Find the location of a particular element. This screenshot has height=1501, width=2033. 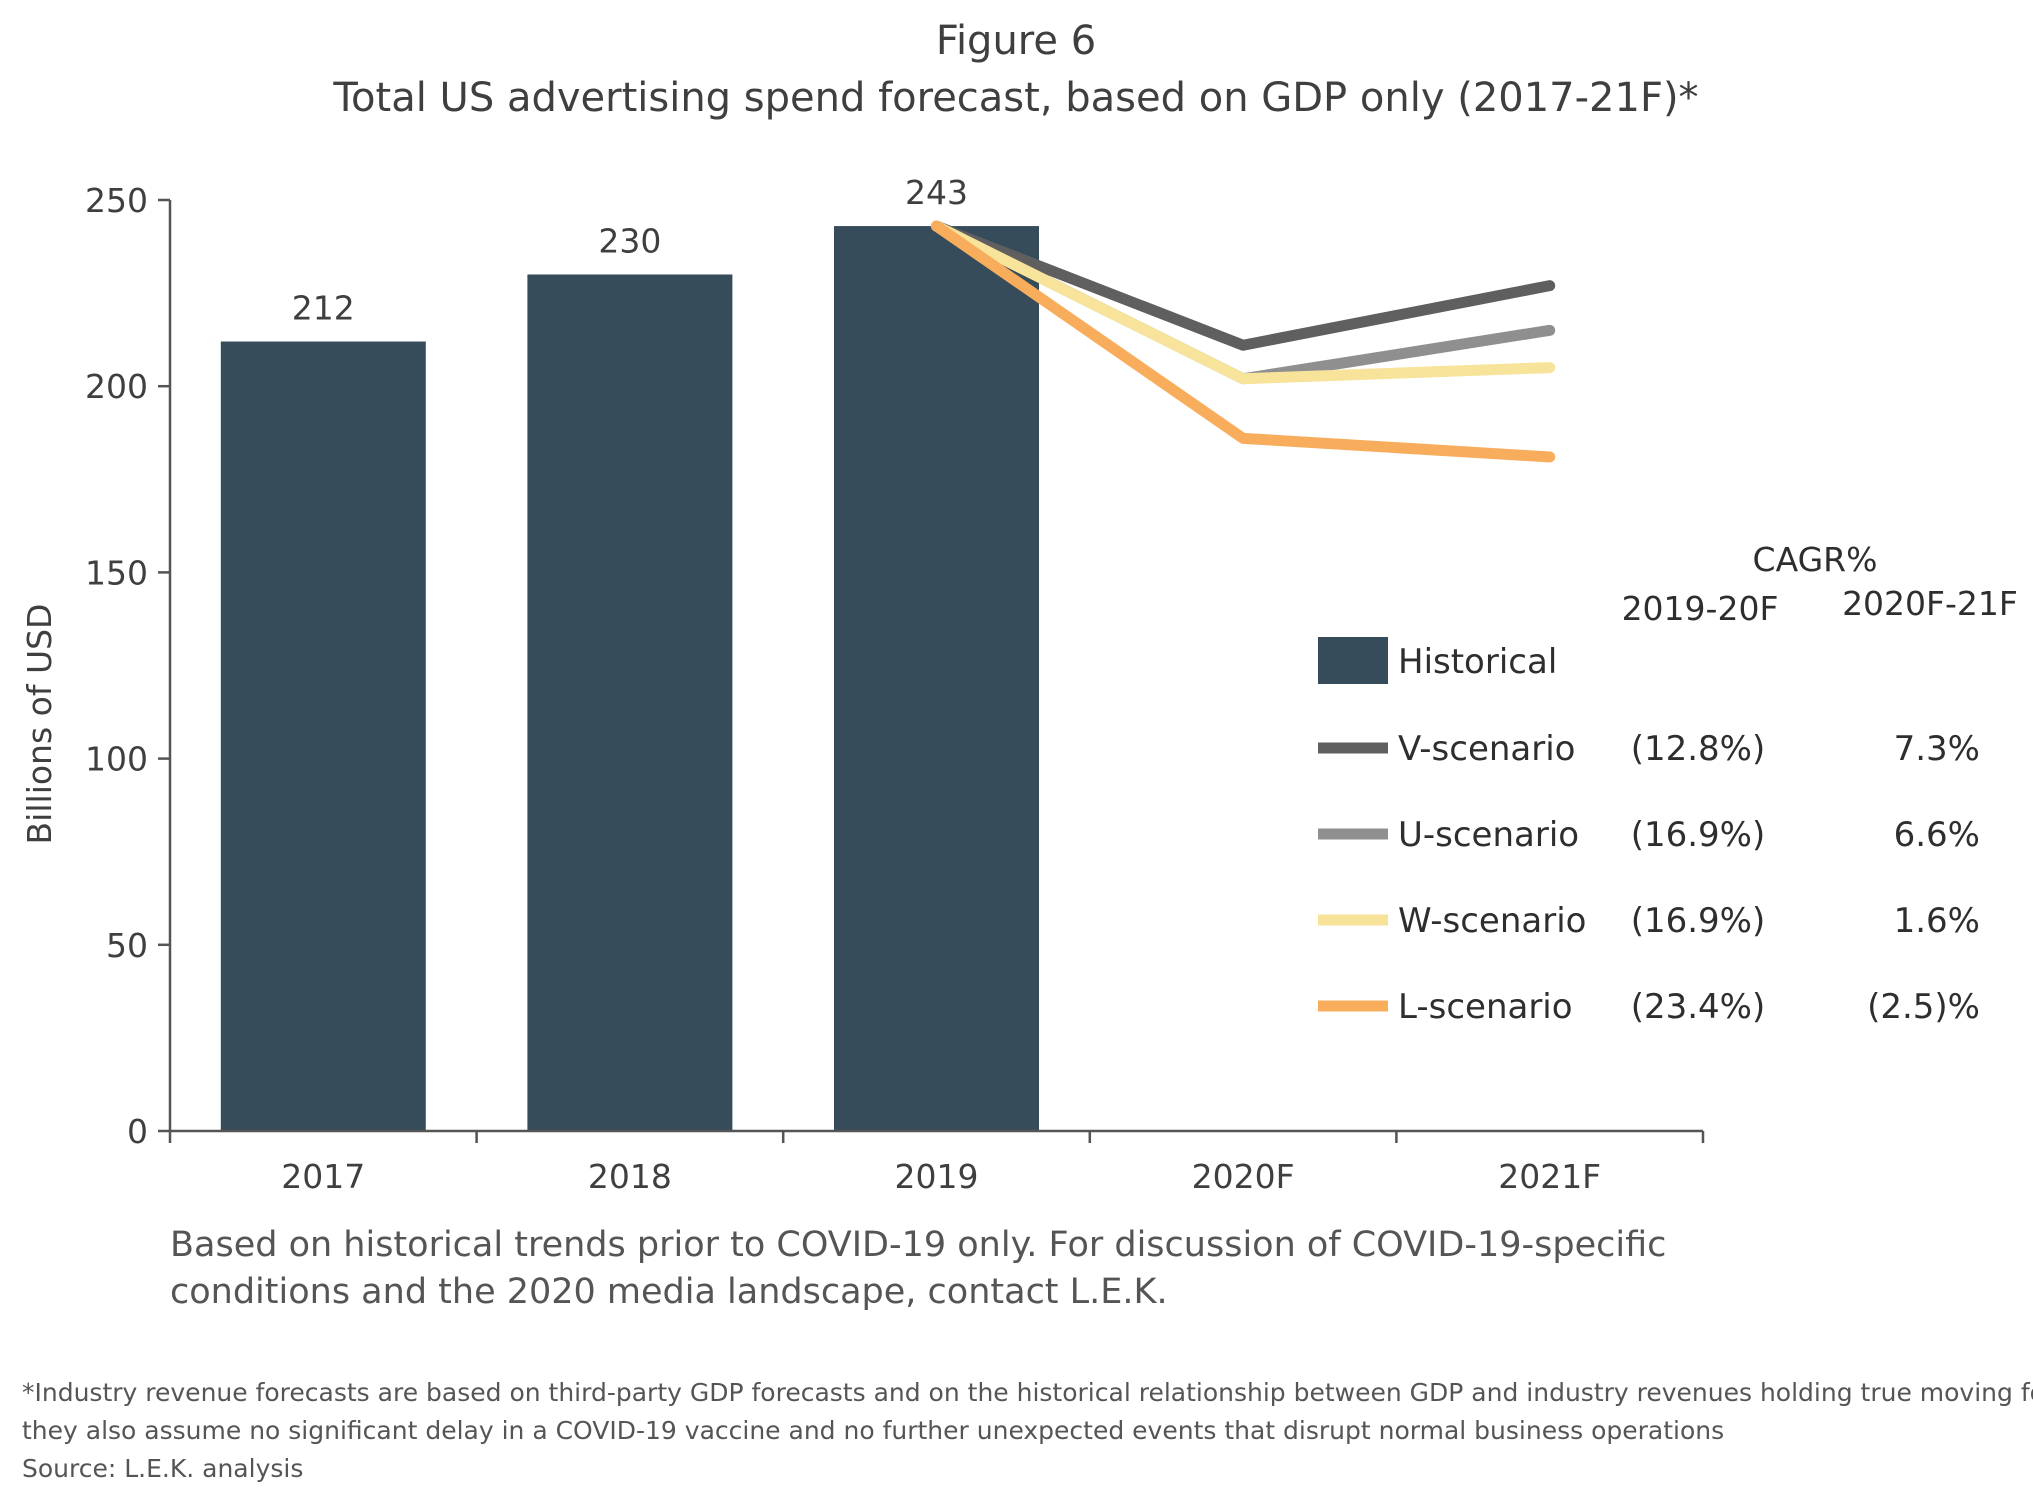

chart-title: Figure 6 is located at coordinates (1016, 41).